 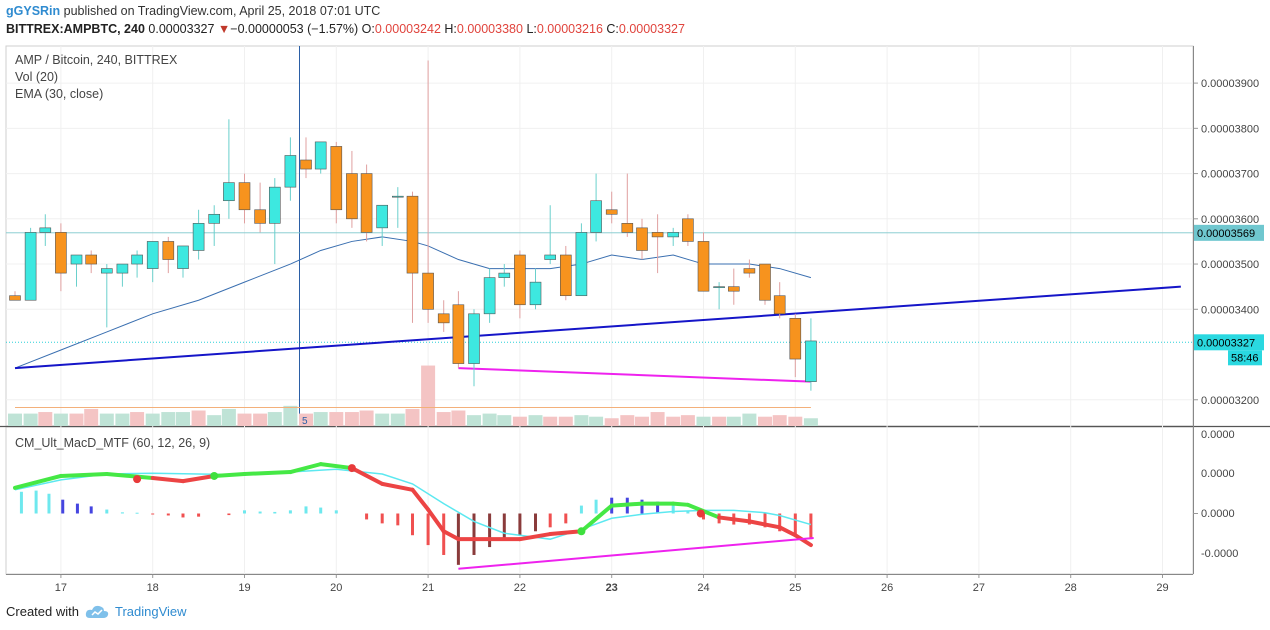 What do you see at coordinates (979, 588) in the screenshot?
I see `x-tick-label: 27` at bounding box center [979, 588].